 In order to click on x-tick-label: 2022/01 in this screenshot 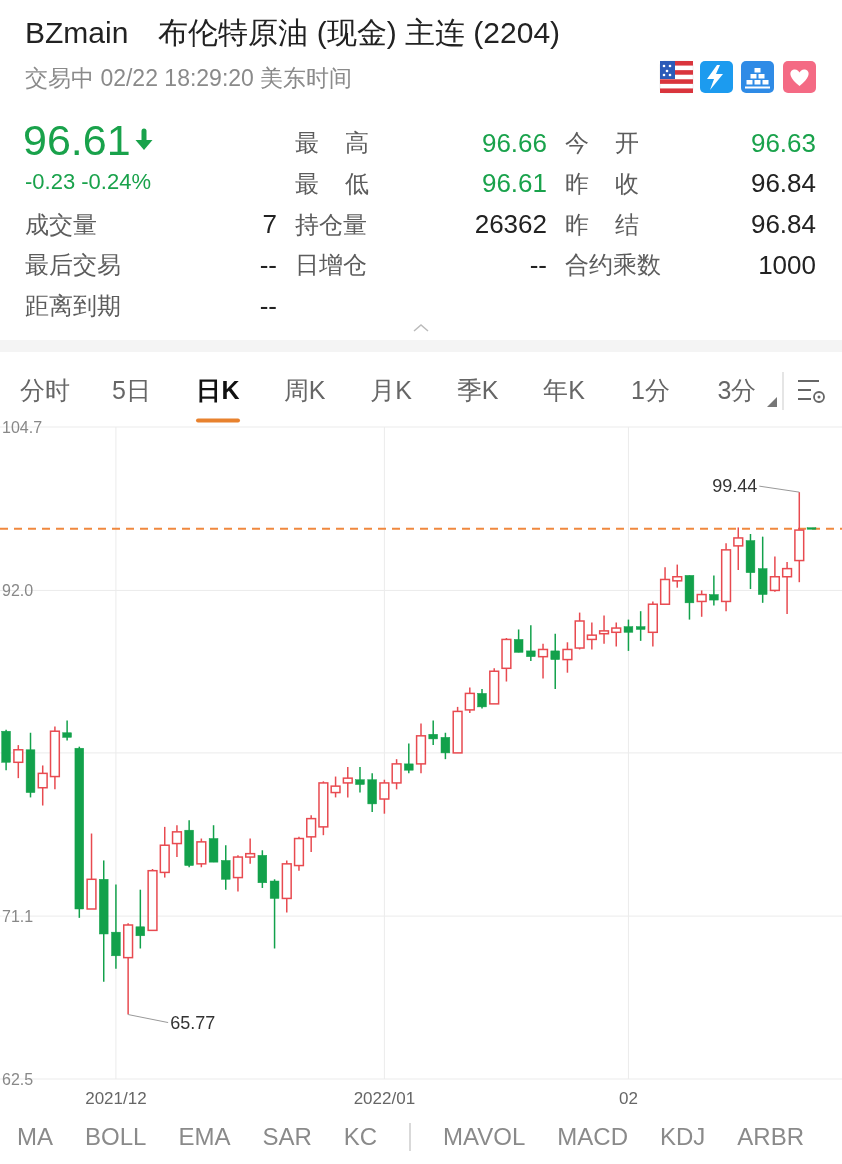, I will do `click(384, 1098)`.